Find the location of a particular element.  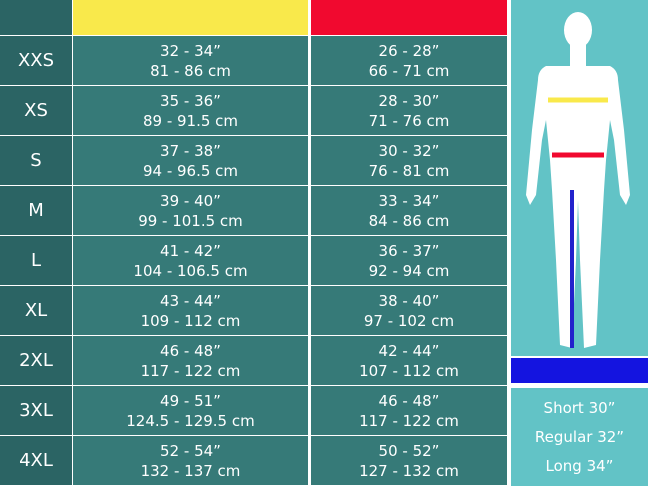

waist-cell: 26 - 28” 66 - 71 cm is located at coordinates (409, 60).